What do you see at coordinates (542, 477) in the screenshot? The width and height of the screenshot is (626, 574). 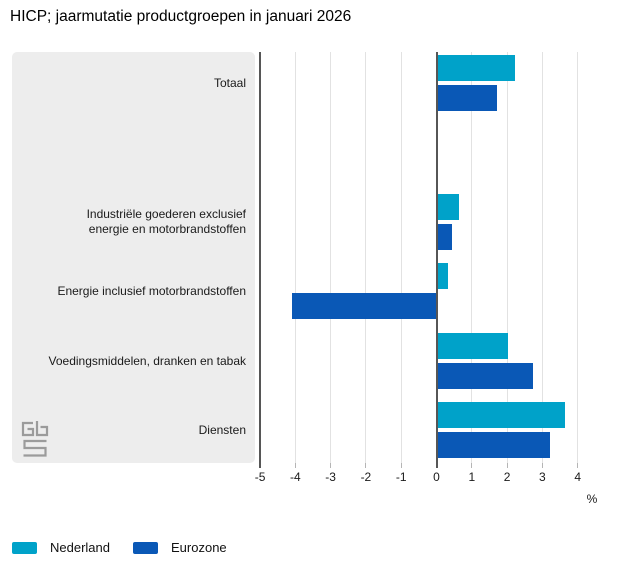 I see `tick-label-3: 3` at bounding box center [542, 477].